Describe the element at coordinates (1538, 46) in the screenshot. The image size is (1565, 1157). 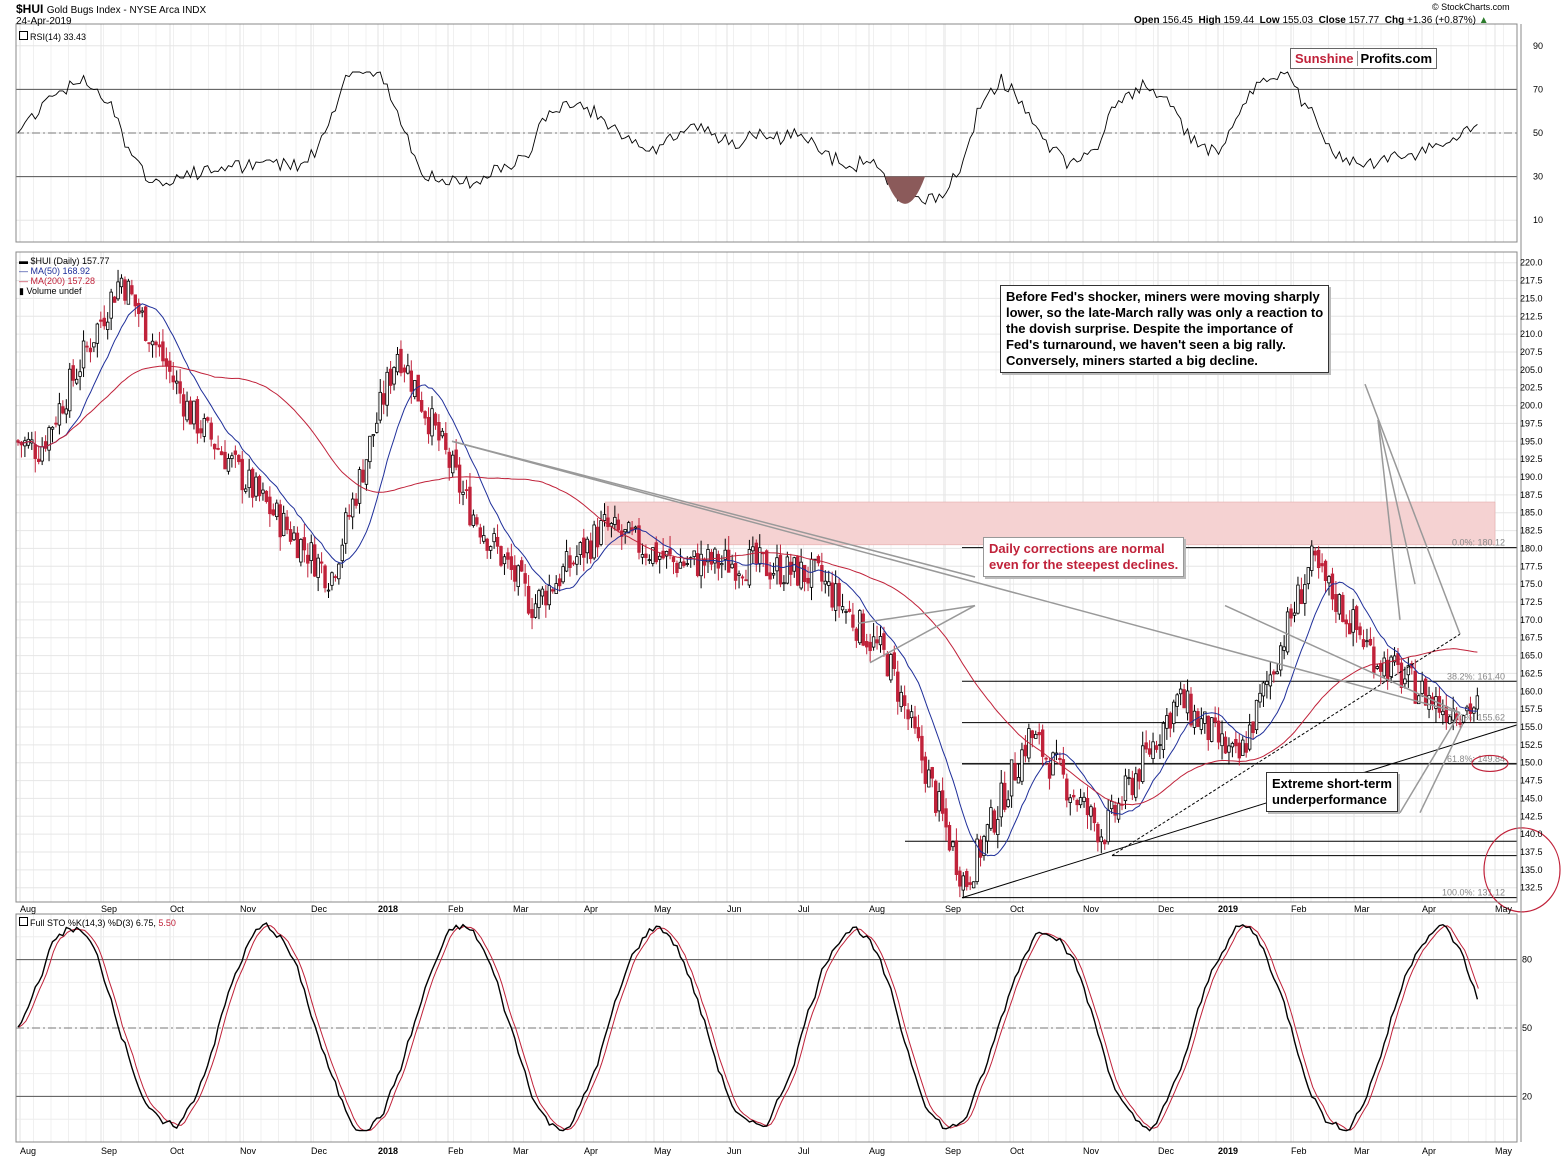
I see `rsi-tick-label: 90` at that location.